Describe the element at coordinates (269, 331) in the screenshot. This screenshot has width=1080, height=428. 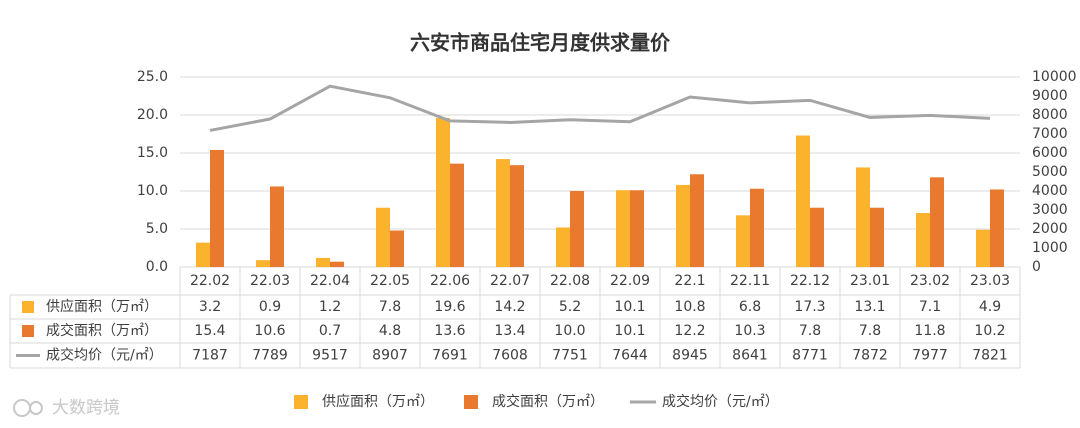
I see `table-cell: 10.6` at that location.